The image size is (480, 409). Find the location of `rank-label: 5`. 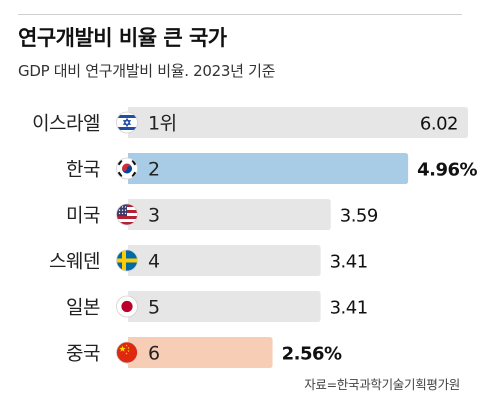

rank-label: 5 is located at coordinates (154, 308).